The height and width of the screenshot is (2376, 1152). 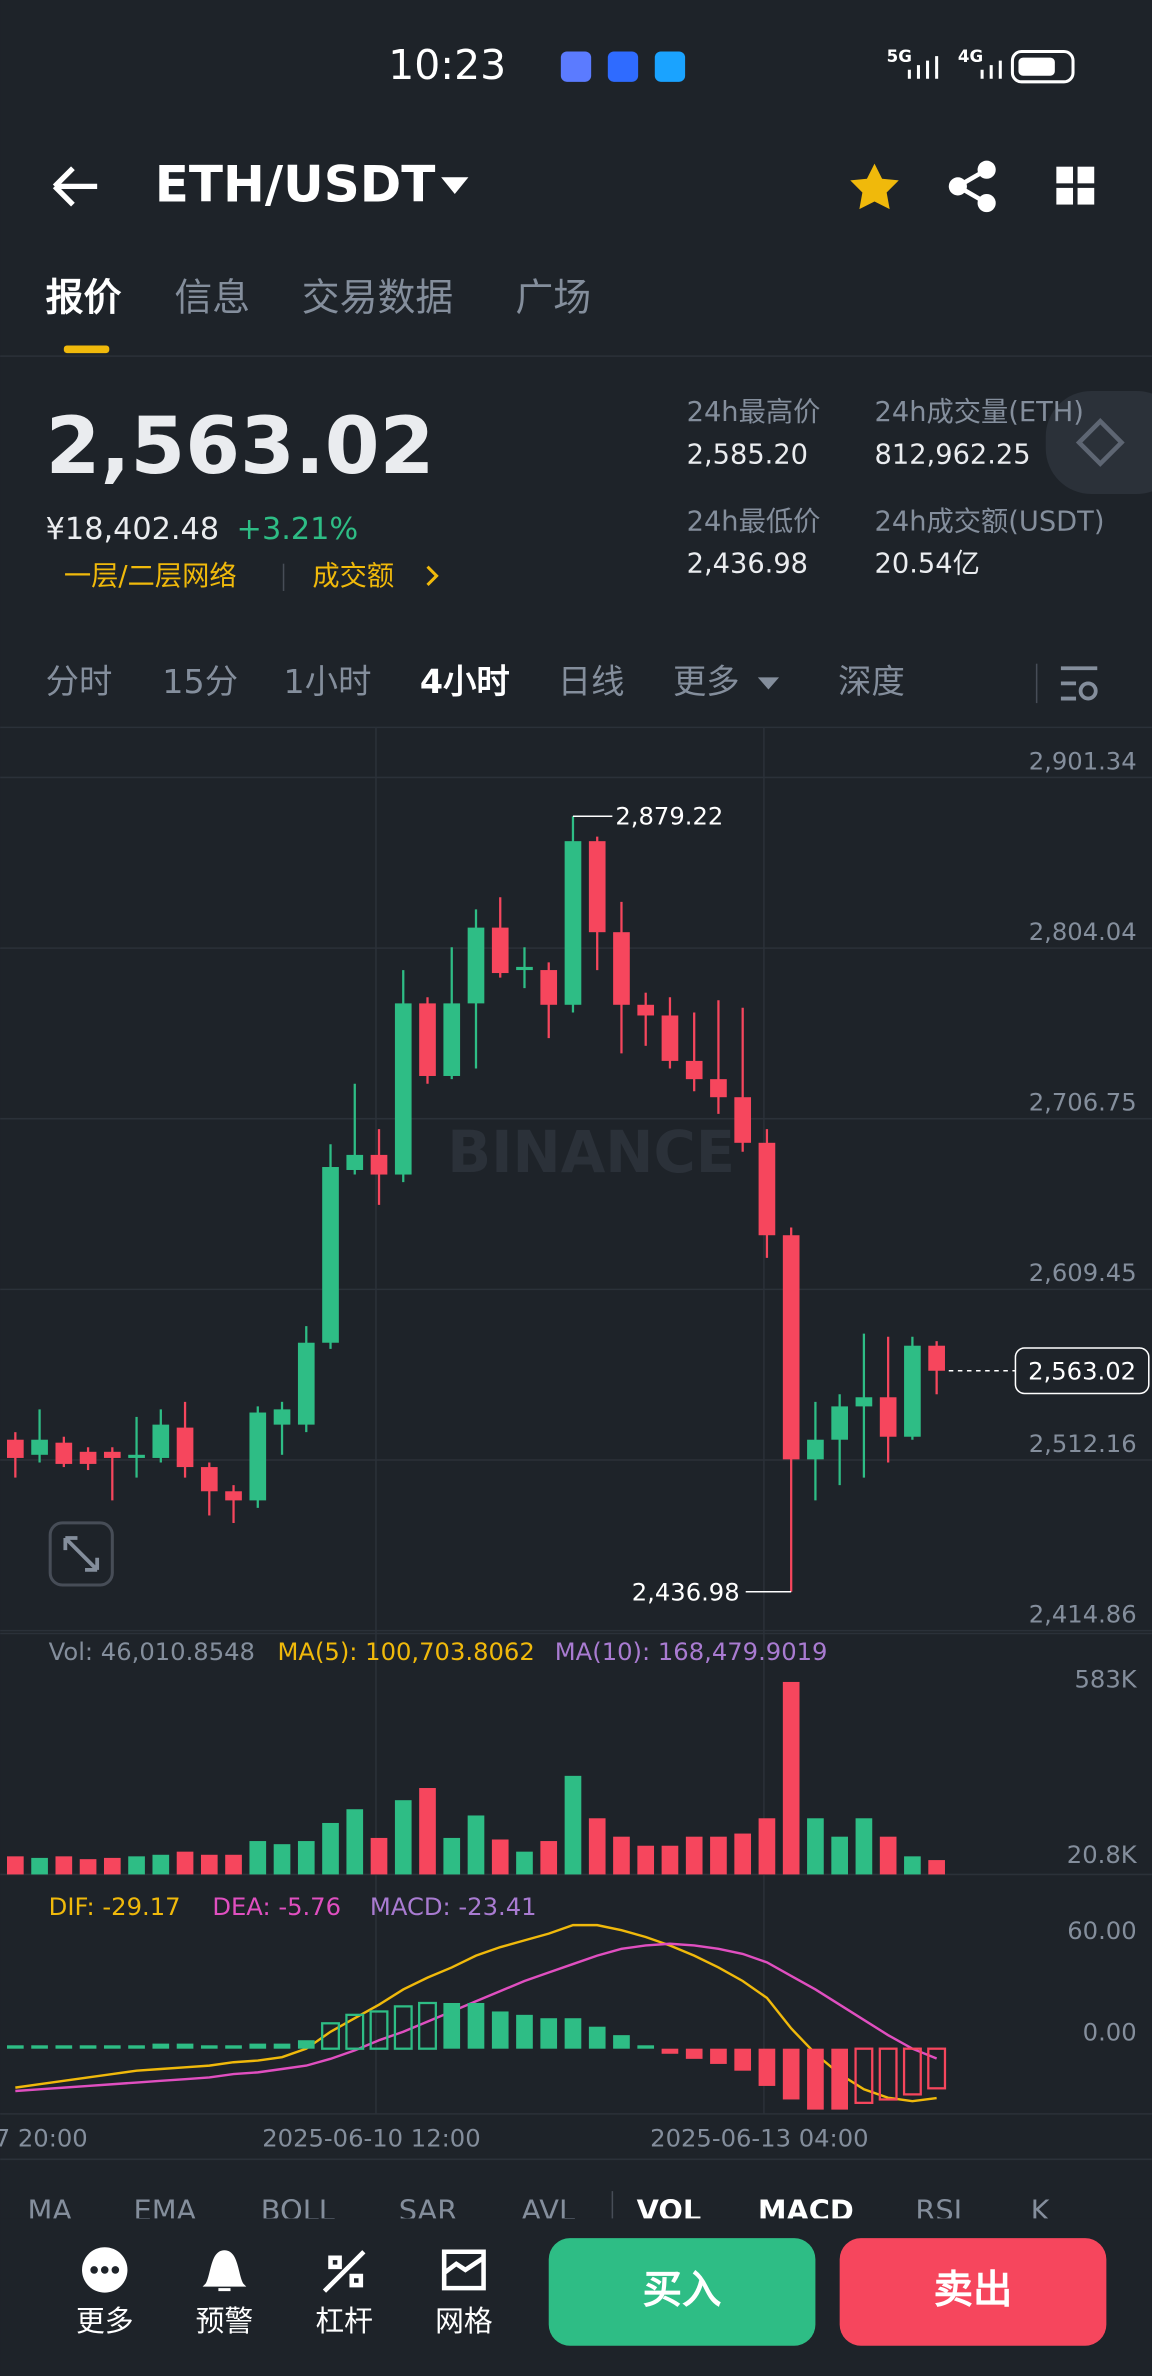 What do you see at coordinates (706, 681) in the screenshot?
I see `interval: 更多` at bounding box center [706, 681].